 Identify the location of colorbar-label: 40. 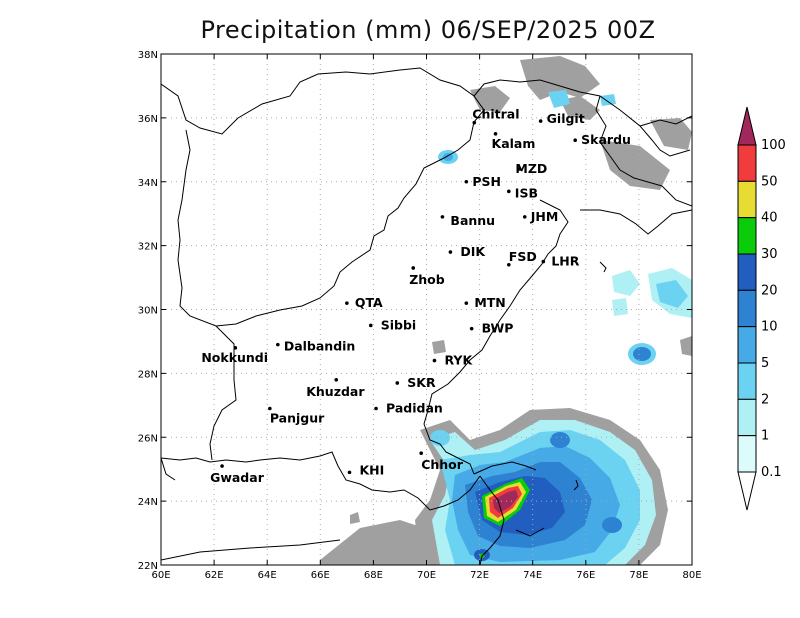
(769, 218).